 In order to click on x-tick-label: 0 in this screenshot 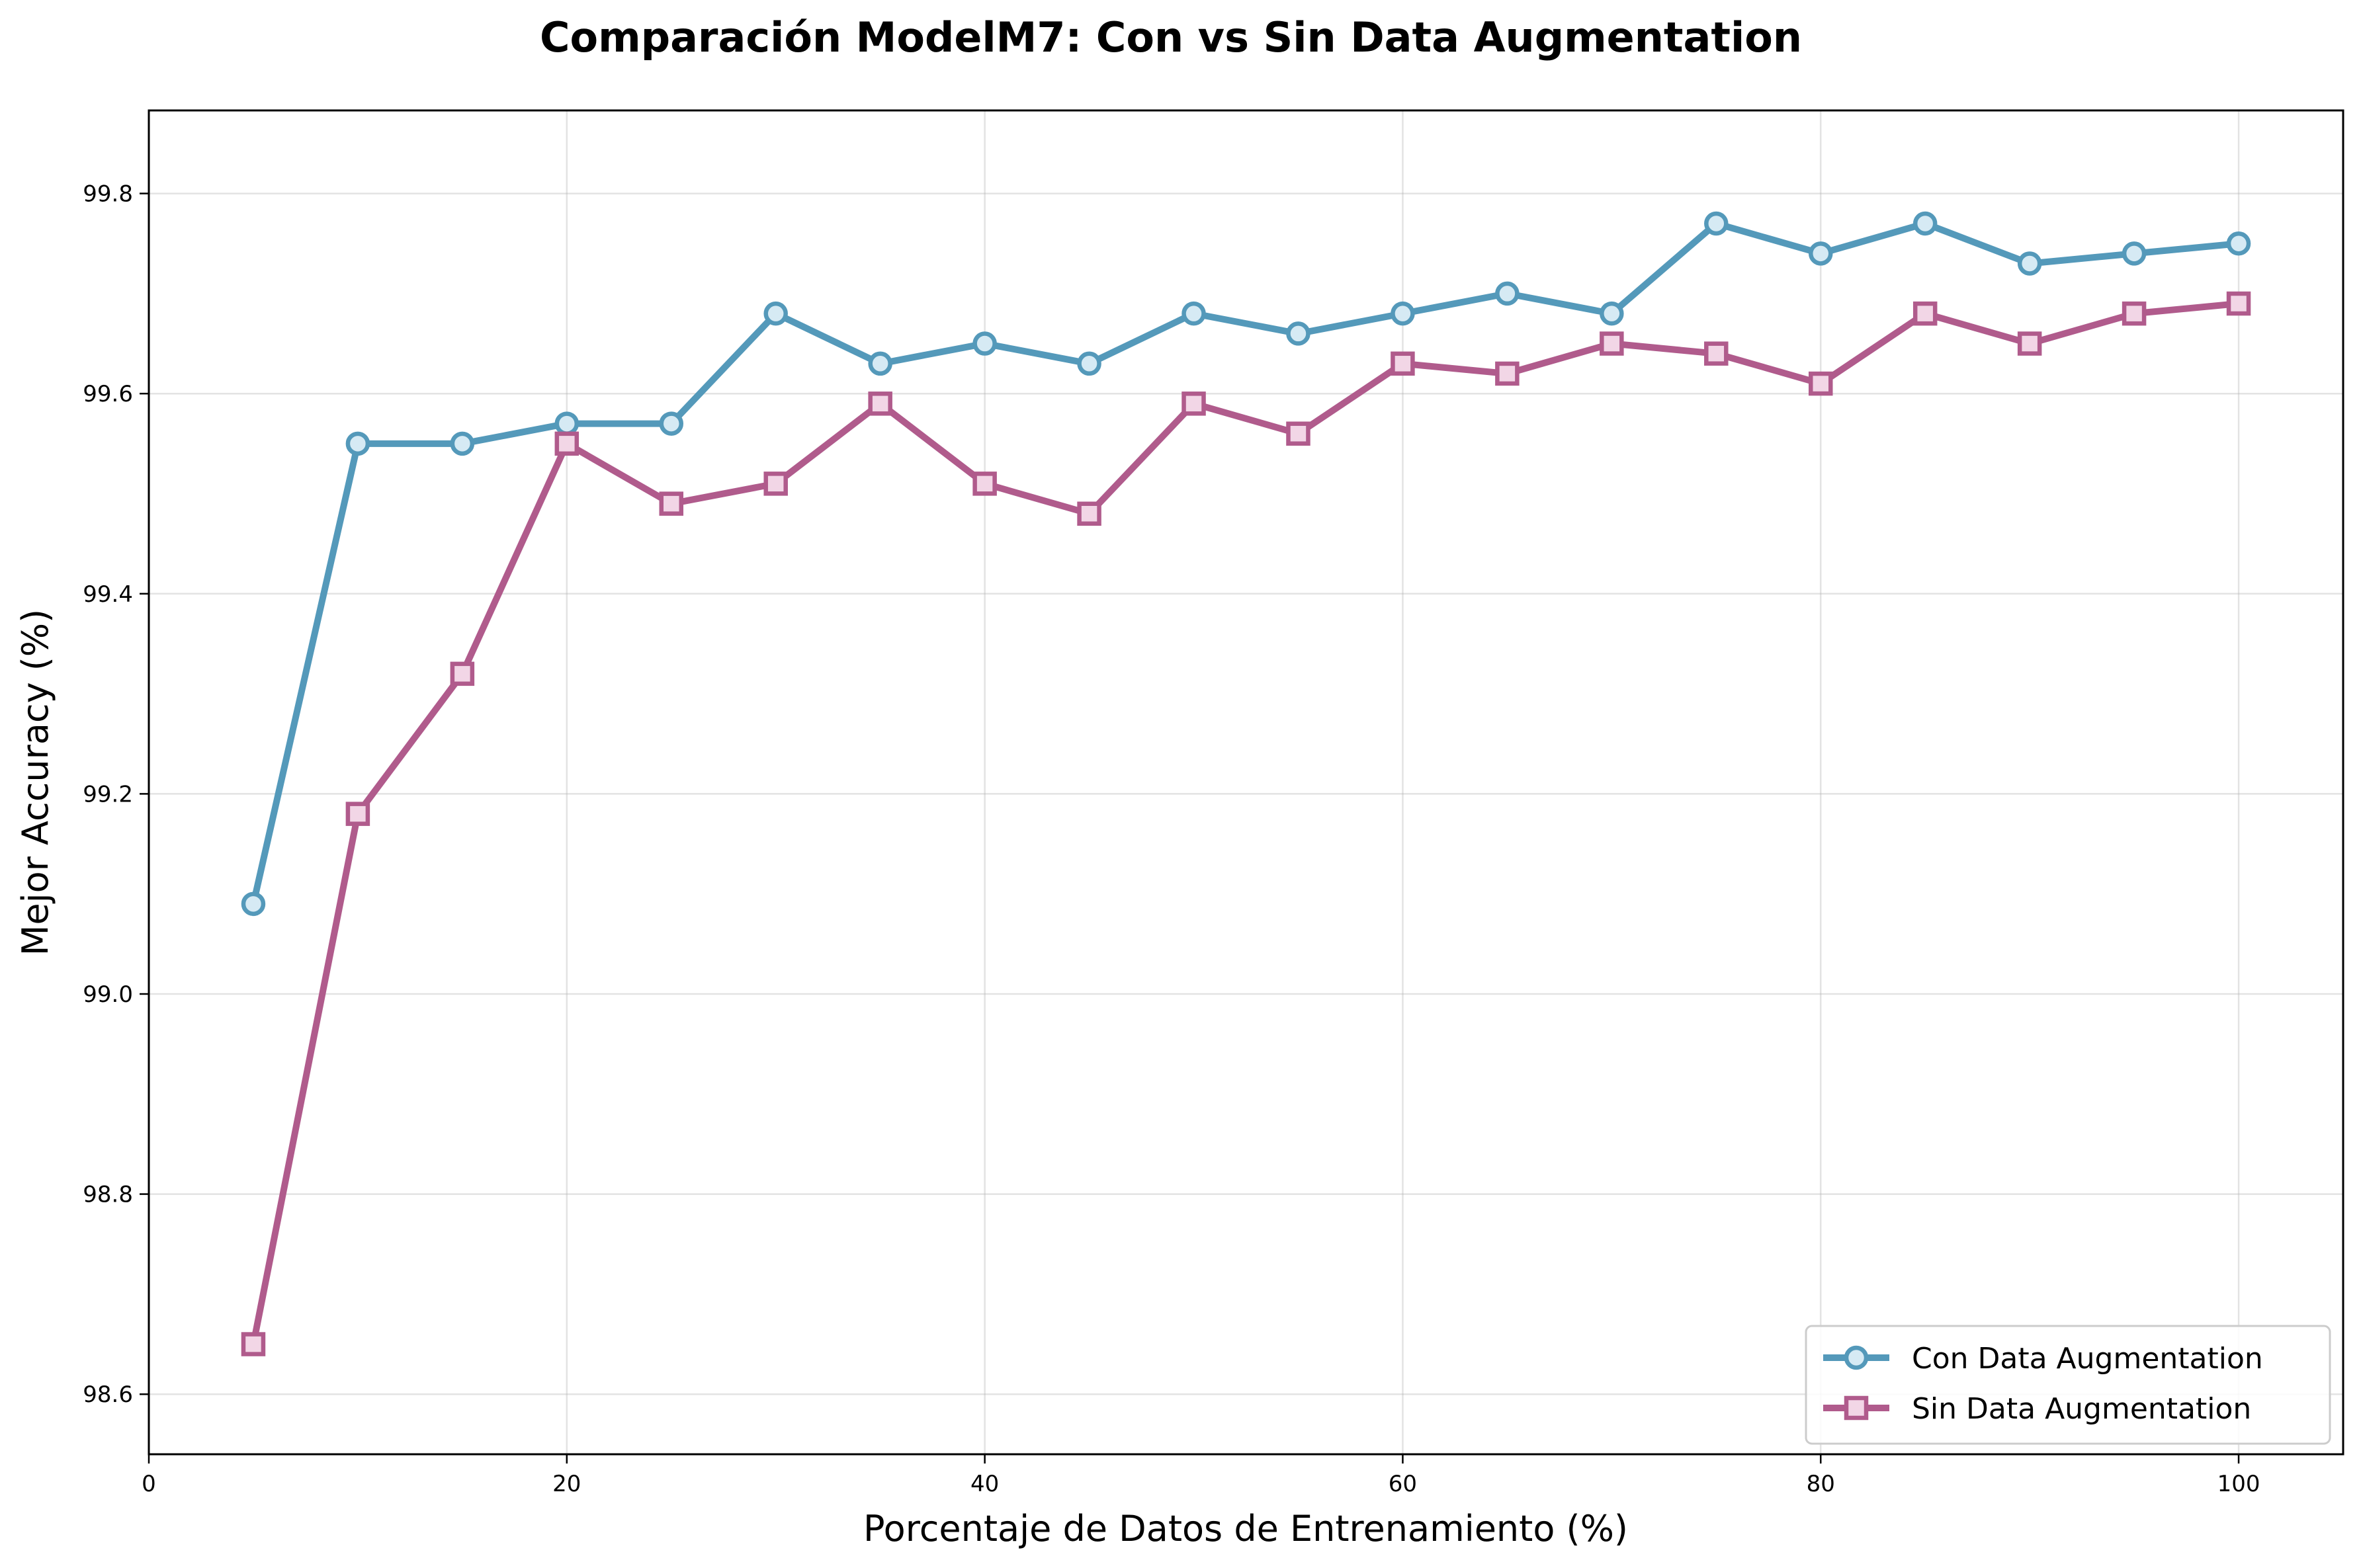, I will do `click(149, 1484)`.